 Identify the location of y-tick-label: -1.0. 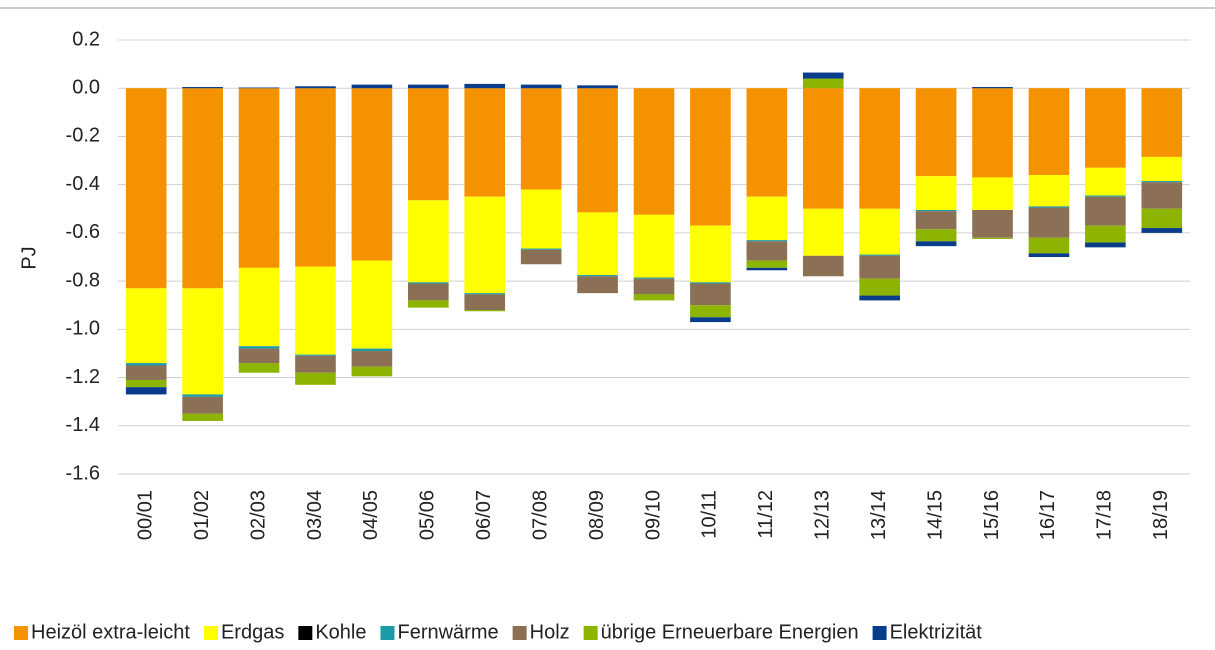
(83, 329).